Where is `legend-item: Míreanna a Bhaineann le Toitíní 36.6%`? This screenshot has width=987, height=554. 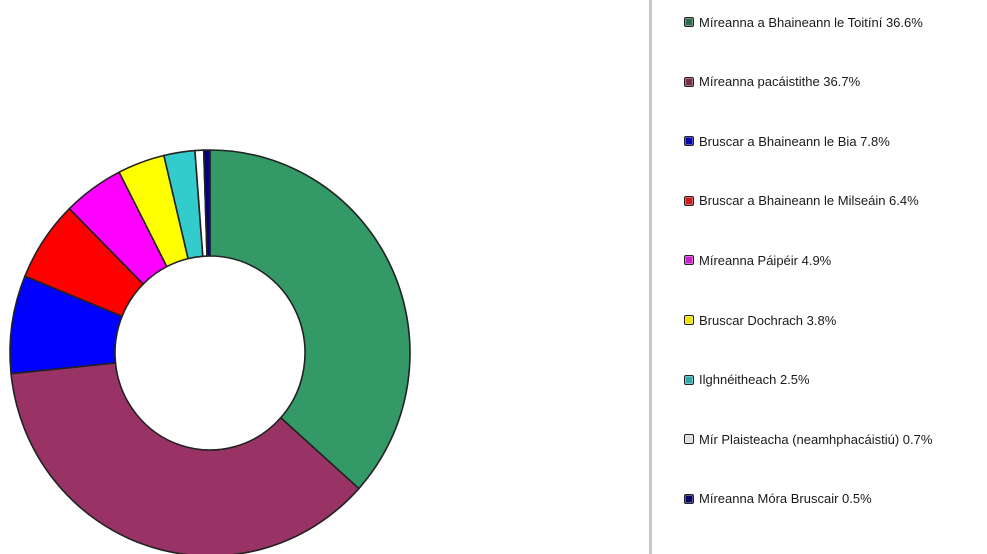
legend-item: Míreanna a Bhaineann le Toitíní 36.6% is located at coordinates (803, 22).